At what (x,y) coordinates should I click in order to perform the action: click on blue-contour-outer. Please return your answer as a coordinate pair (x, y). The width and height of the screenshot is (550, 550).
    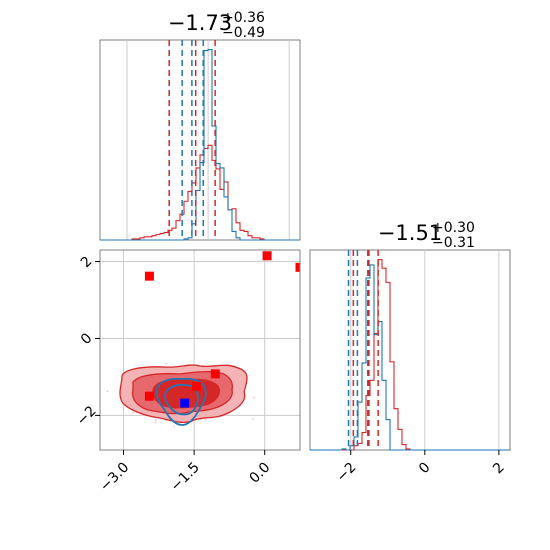
    Looking at the image, I should click on (181, 401).